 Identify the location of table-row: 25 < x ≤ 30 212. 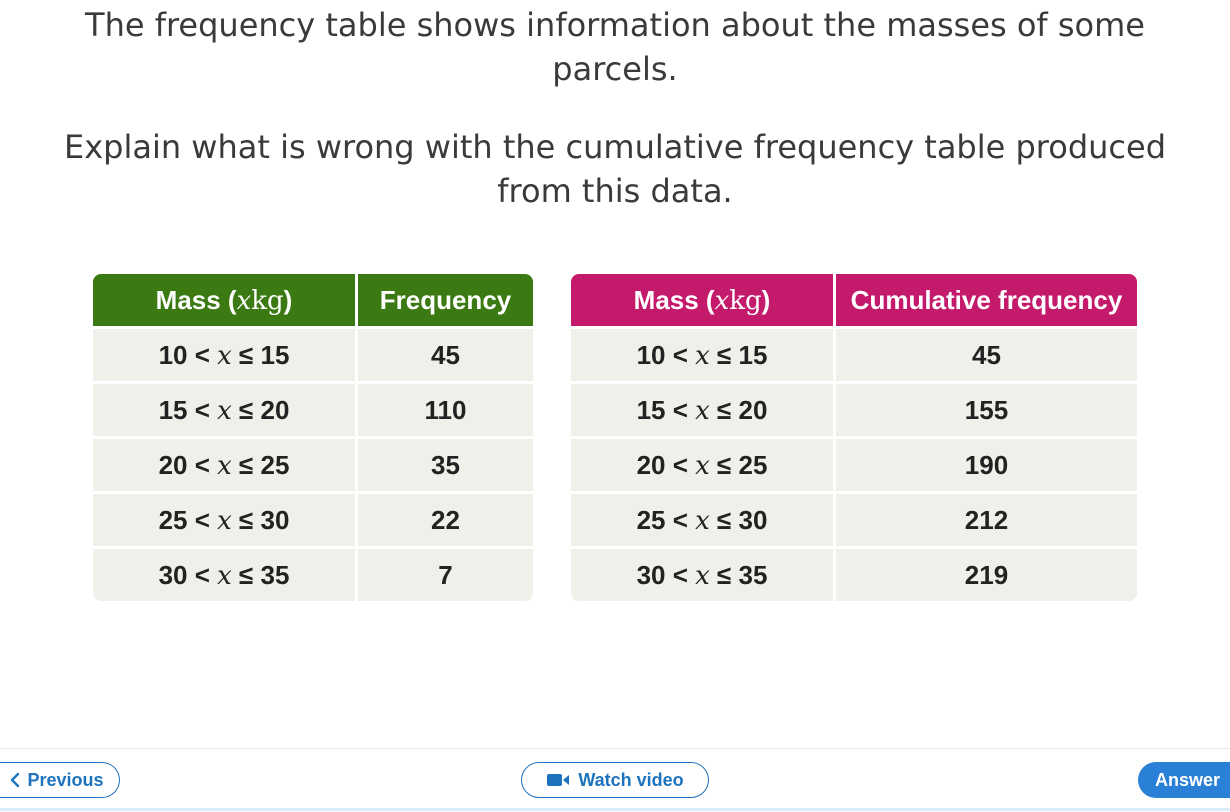
(854, 518).